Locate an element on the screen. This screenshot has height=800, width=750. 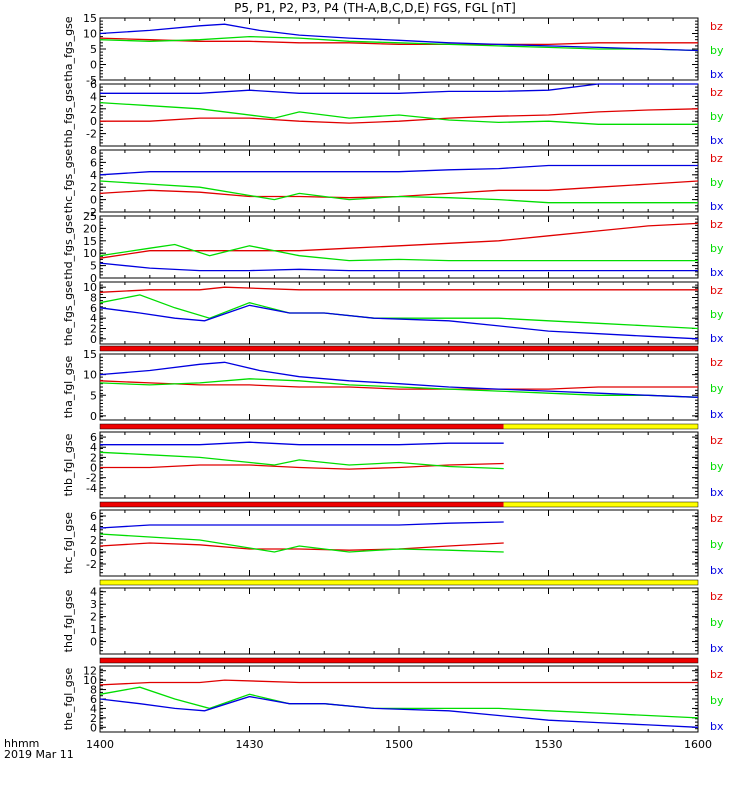
x-tick-label: 1400 is located at coordinates (100, 744).